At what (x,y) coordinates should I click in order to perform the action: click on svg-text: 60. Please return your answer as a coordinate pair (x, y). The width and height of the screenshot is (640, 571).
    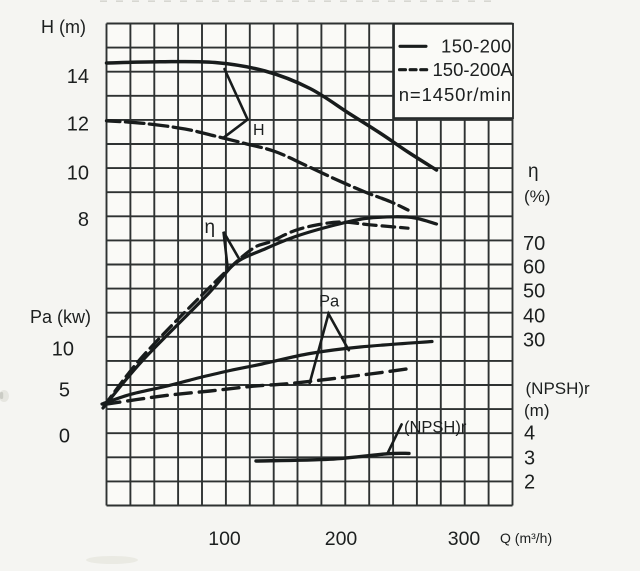
    Looking at the image, I should click on (534, 268).